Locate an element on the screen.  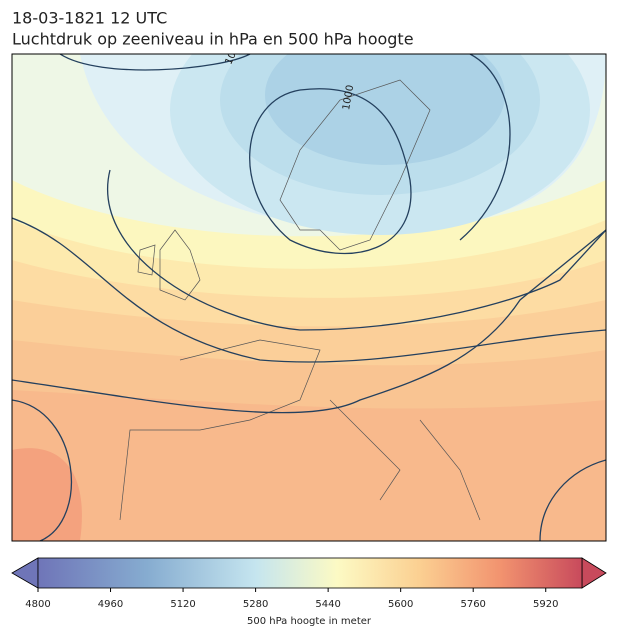
colorbar-tick-label: 4800 is located at coordinates (37, 604).